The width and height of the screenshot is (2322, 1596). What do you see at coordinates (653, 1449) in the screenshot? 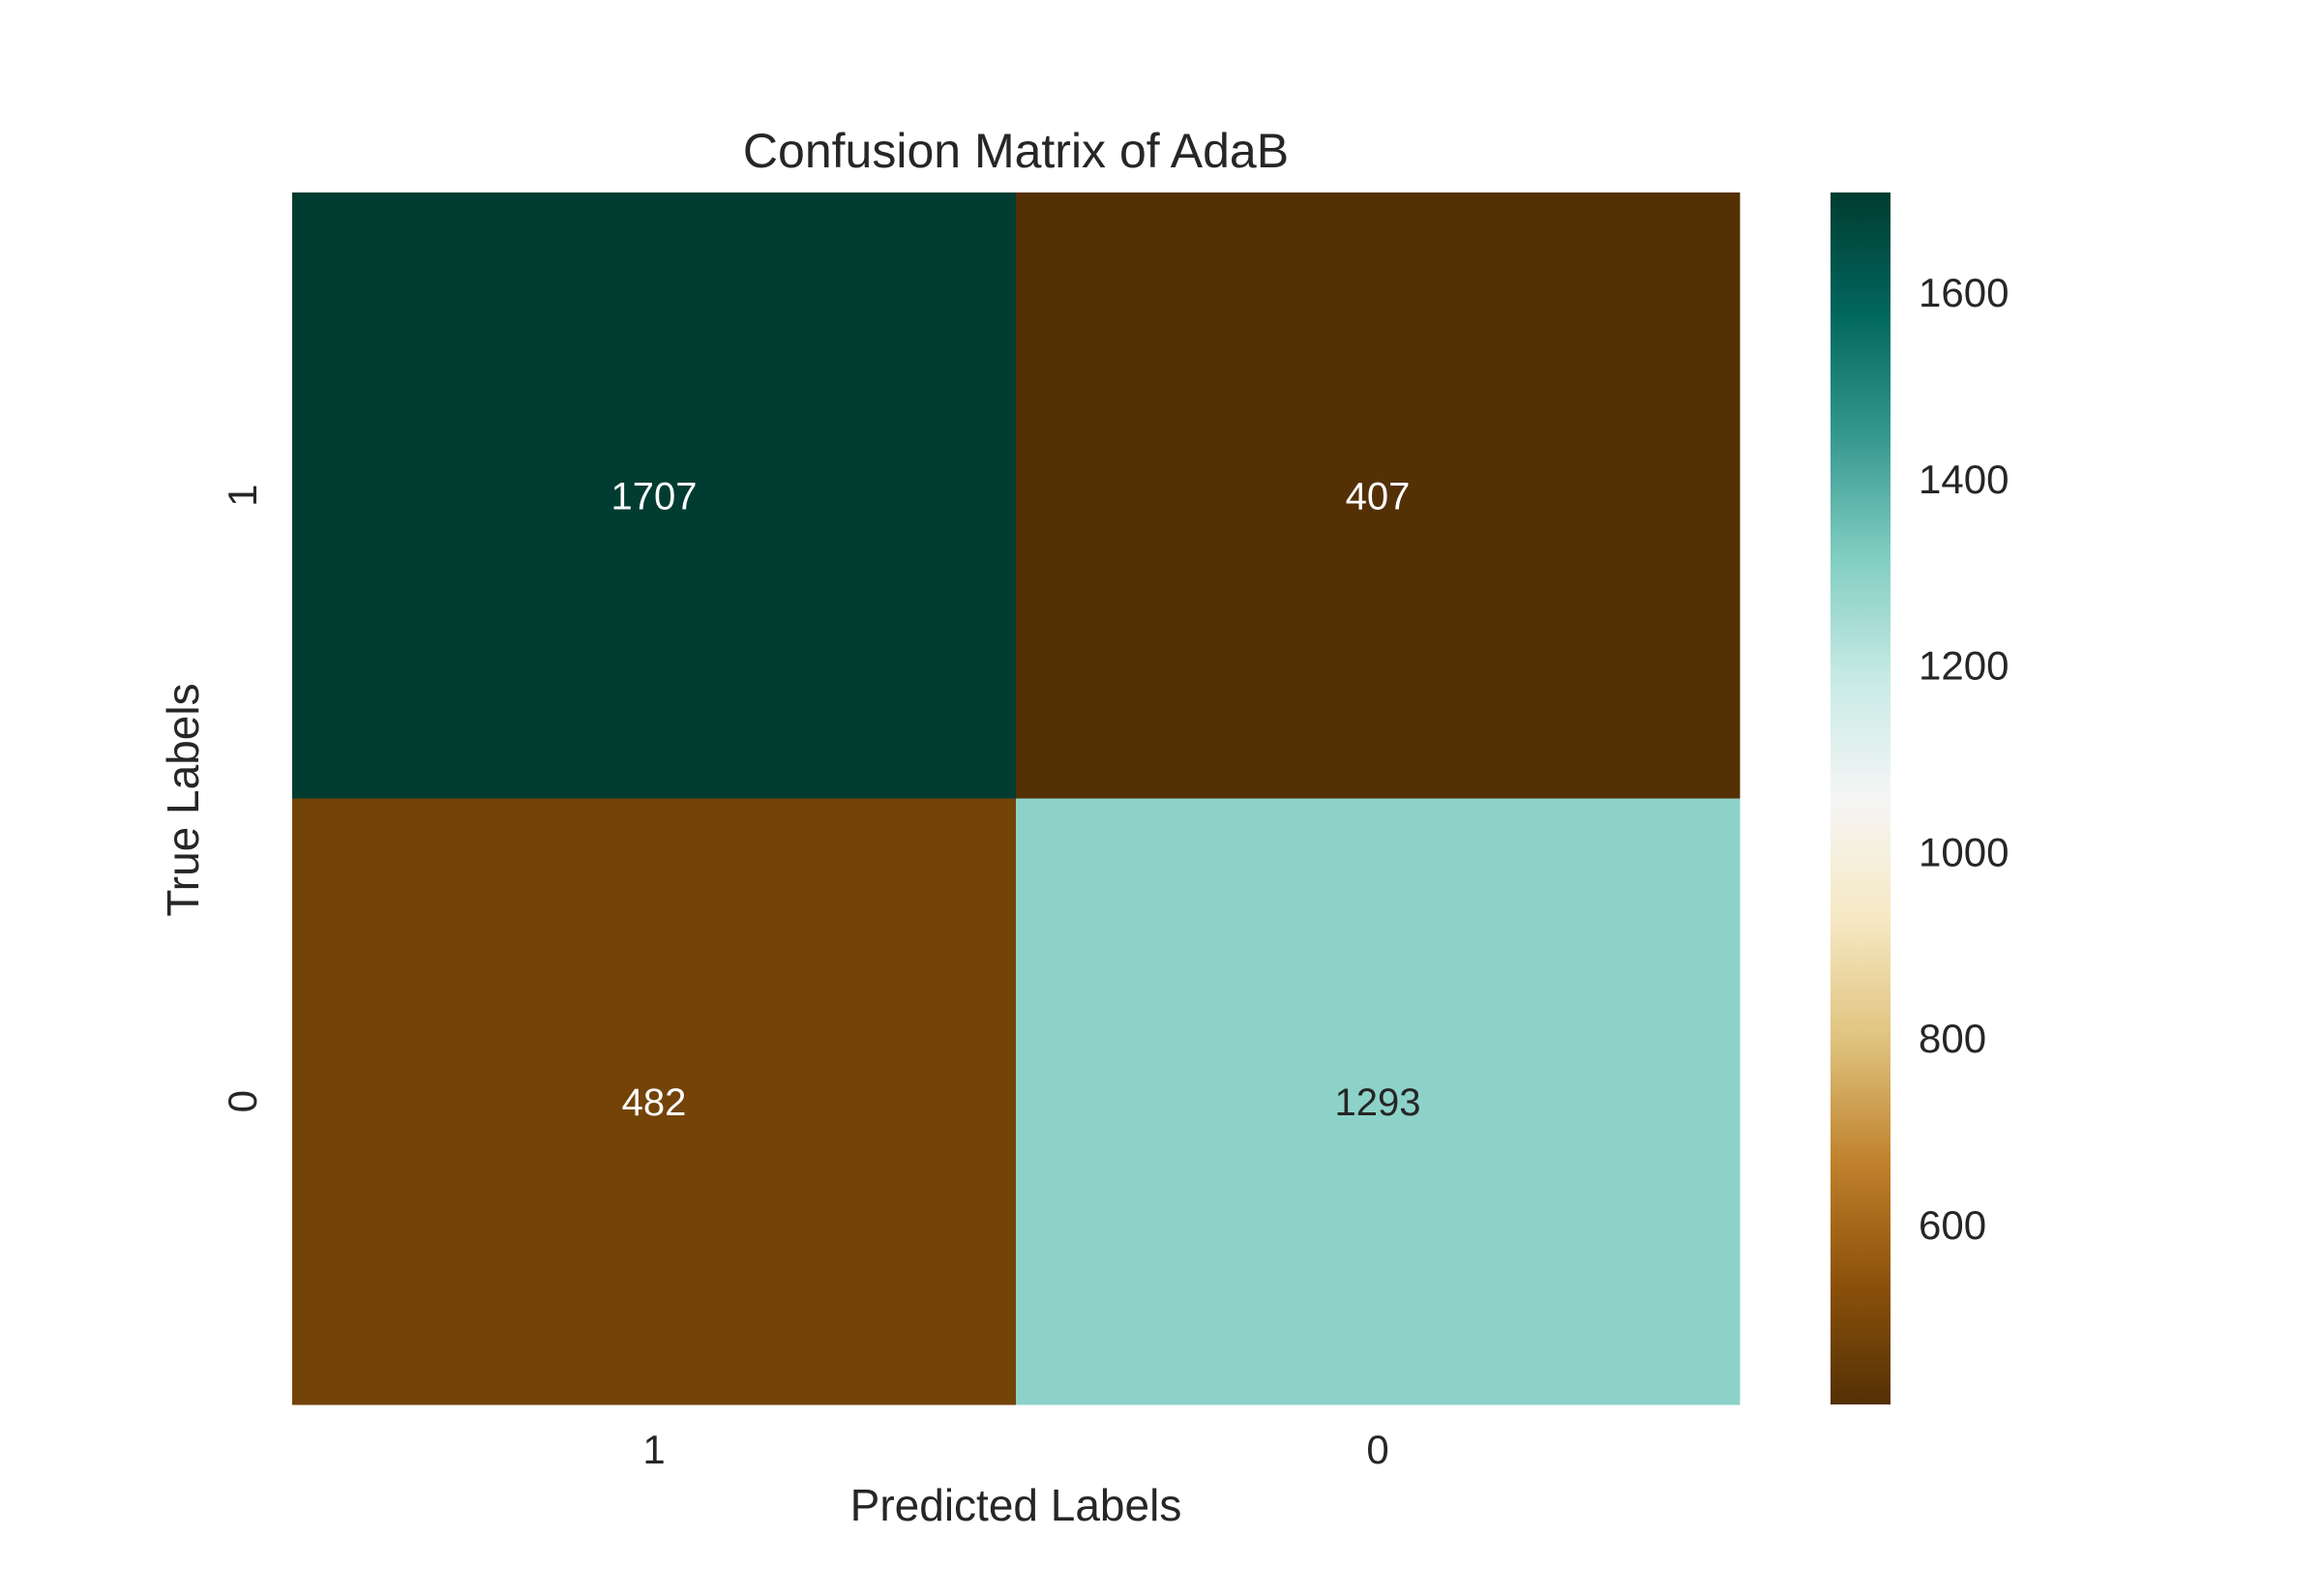
I see `x-tick-label: 1` at bounding box center [653, 1449].